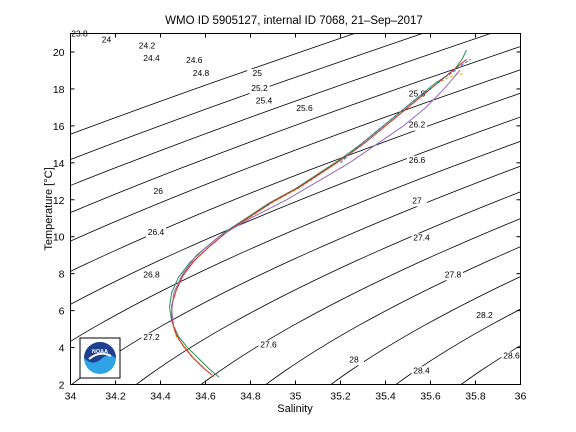 The height and width of the screenshot is (432, 576). Describe the element at coordinates (59, 201) in the screenshot. I see `y-tick-label: 12` at that location.